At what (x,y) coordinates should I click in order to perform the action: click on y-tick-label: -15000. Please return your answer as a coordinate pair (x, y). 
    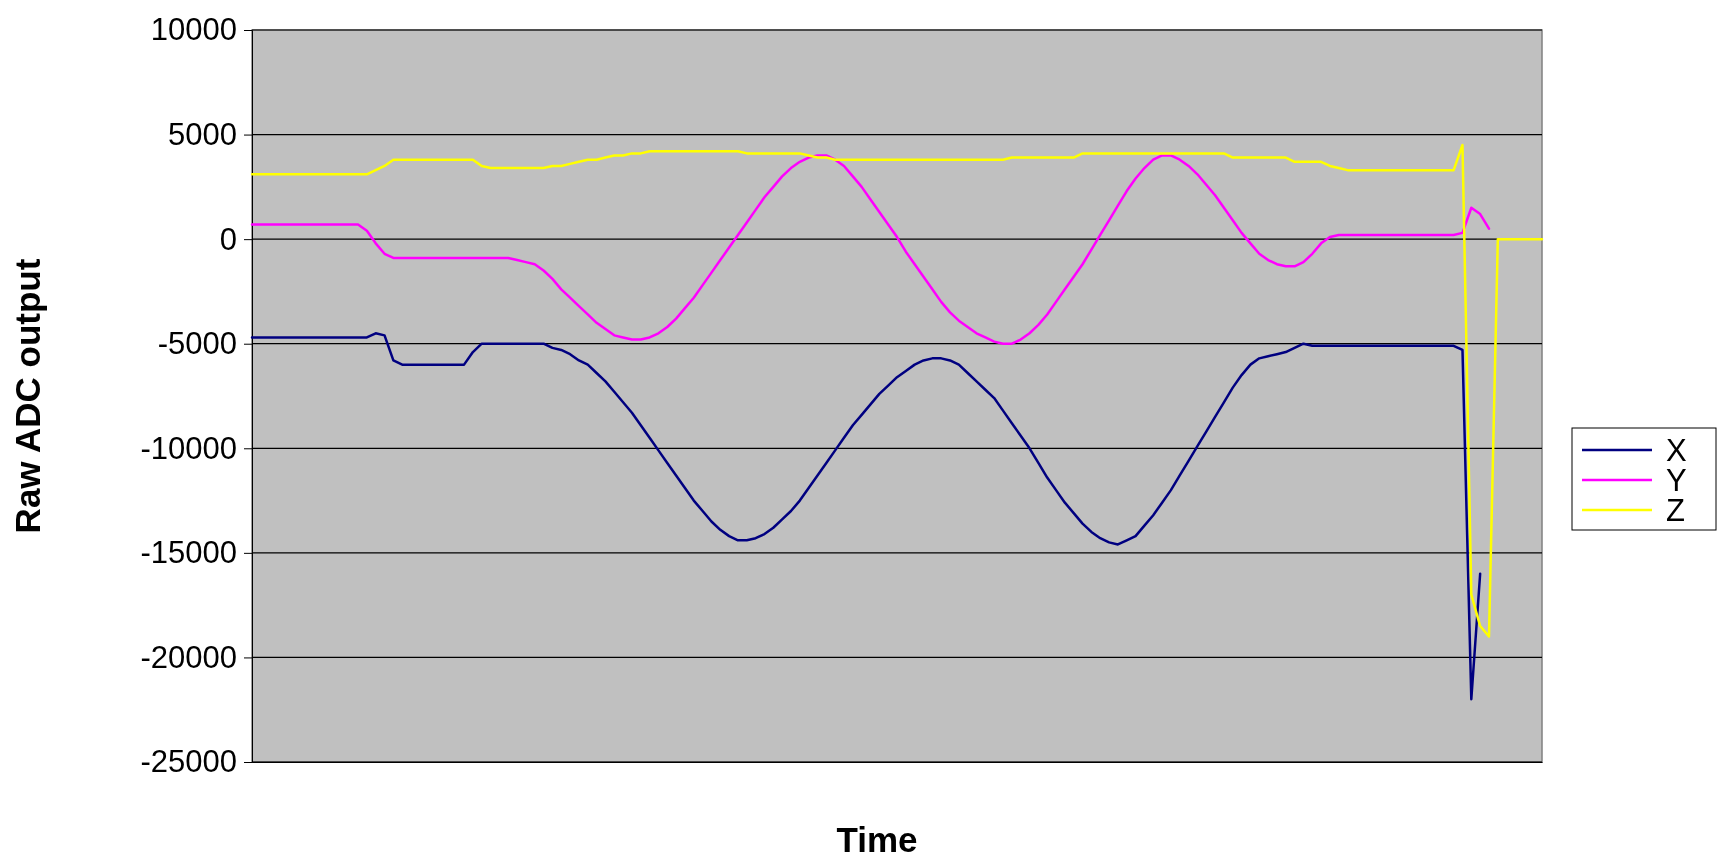
    Looking at the image, I should click on (188, 553).